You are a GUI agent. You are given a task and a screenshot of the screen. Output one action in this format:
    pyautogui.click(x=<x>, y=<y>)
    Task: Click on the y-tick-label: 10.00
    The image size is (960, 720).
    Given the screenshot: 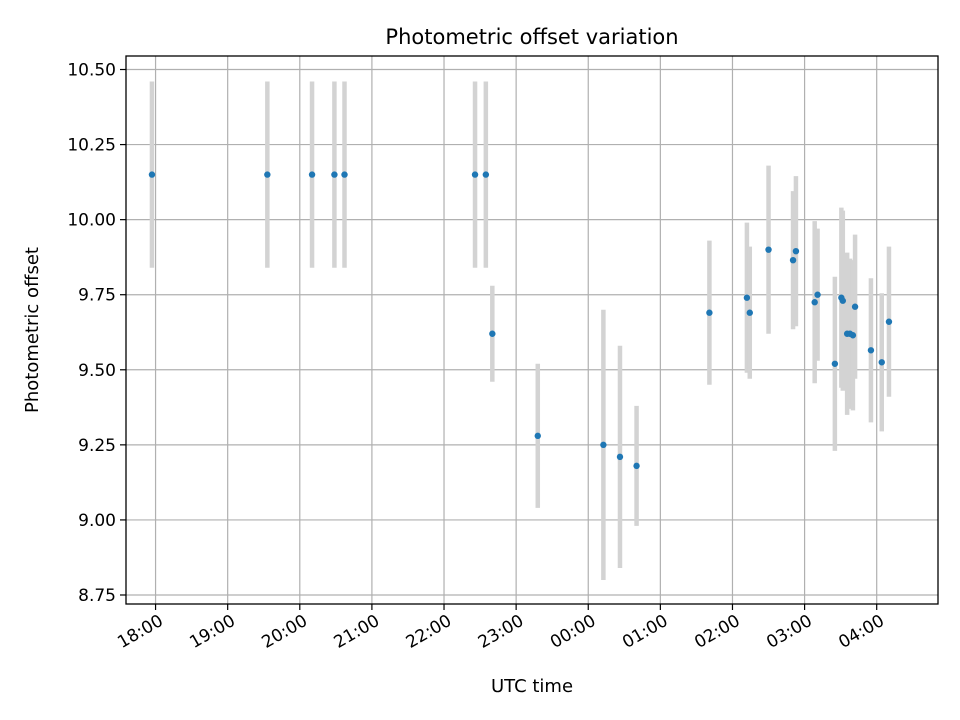 What is the action you would take?
    pyautogui.click(x=91, y=221)
    